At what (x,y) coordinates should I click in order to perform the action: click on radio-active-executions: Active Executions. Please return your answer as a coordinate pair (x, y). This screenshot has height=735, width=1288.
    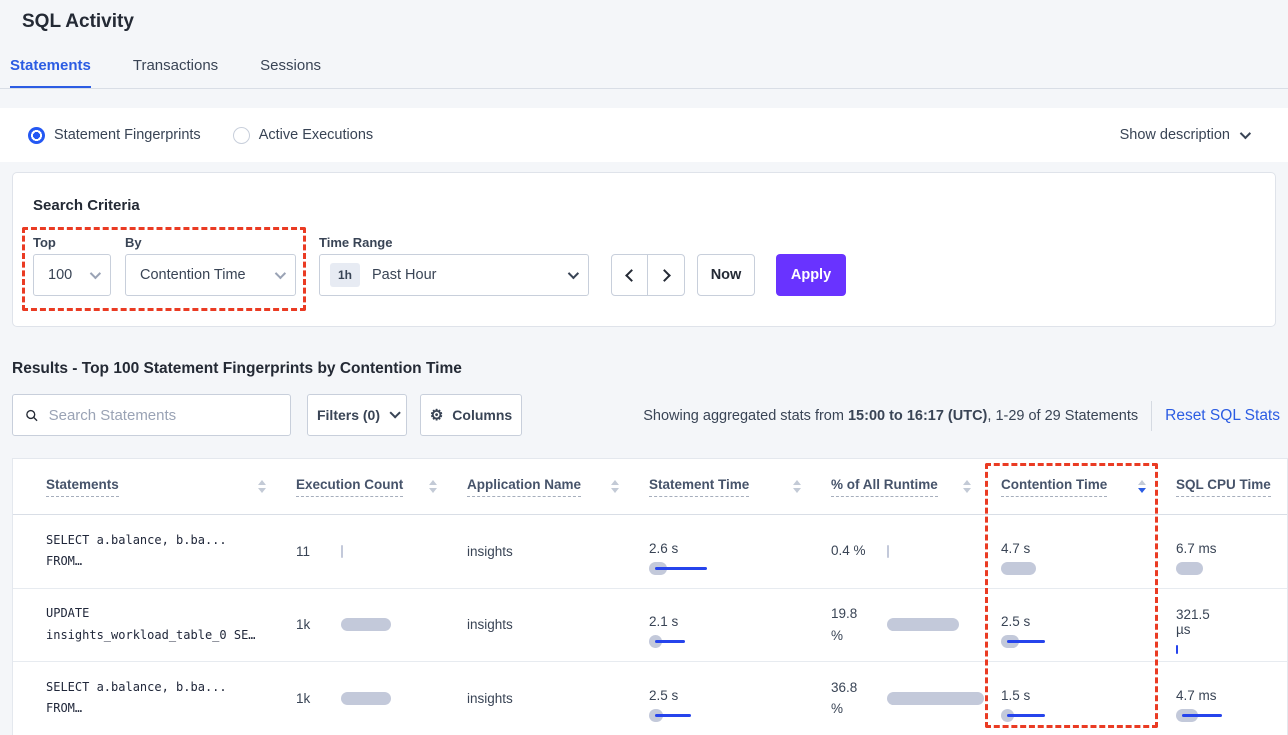
    Looking at the image, I should click on (303, 135).